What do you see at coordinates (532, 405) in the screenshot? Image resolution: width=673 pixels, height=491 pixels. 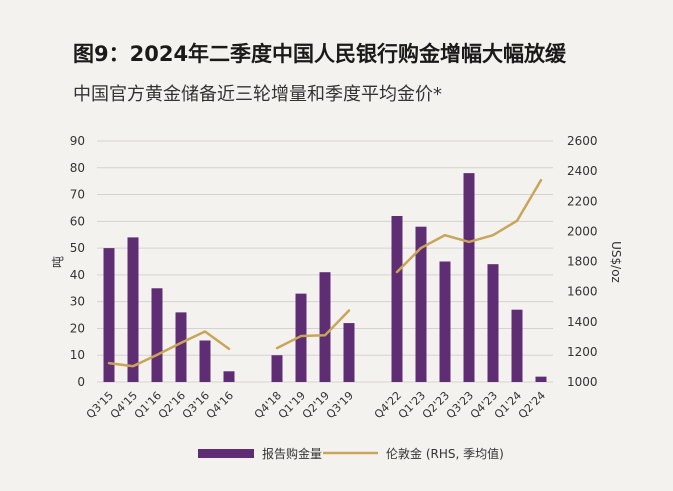 I see `x-tick-label: Q2'24` at bounding box center [532, 405].